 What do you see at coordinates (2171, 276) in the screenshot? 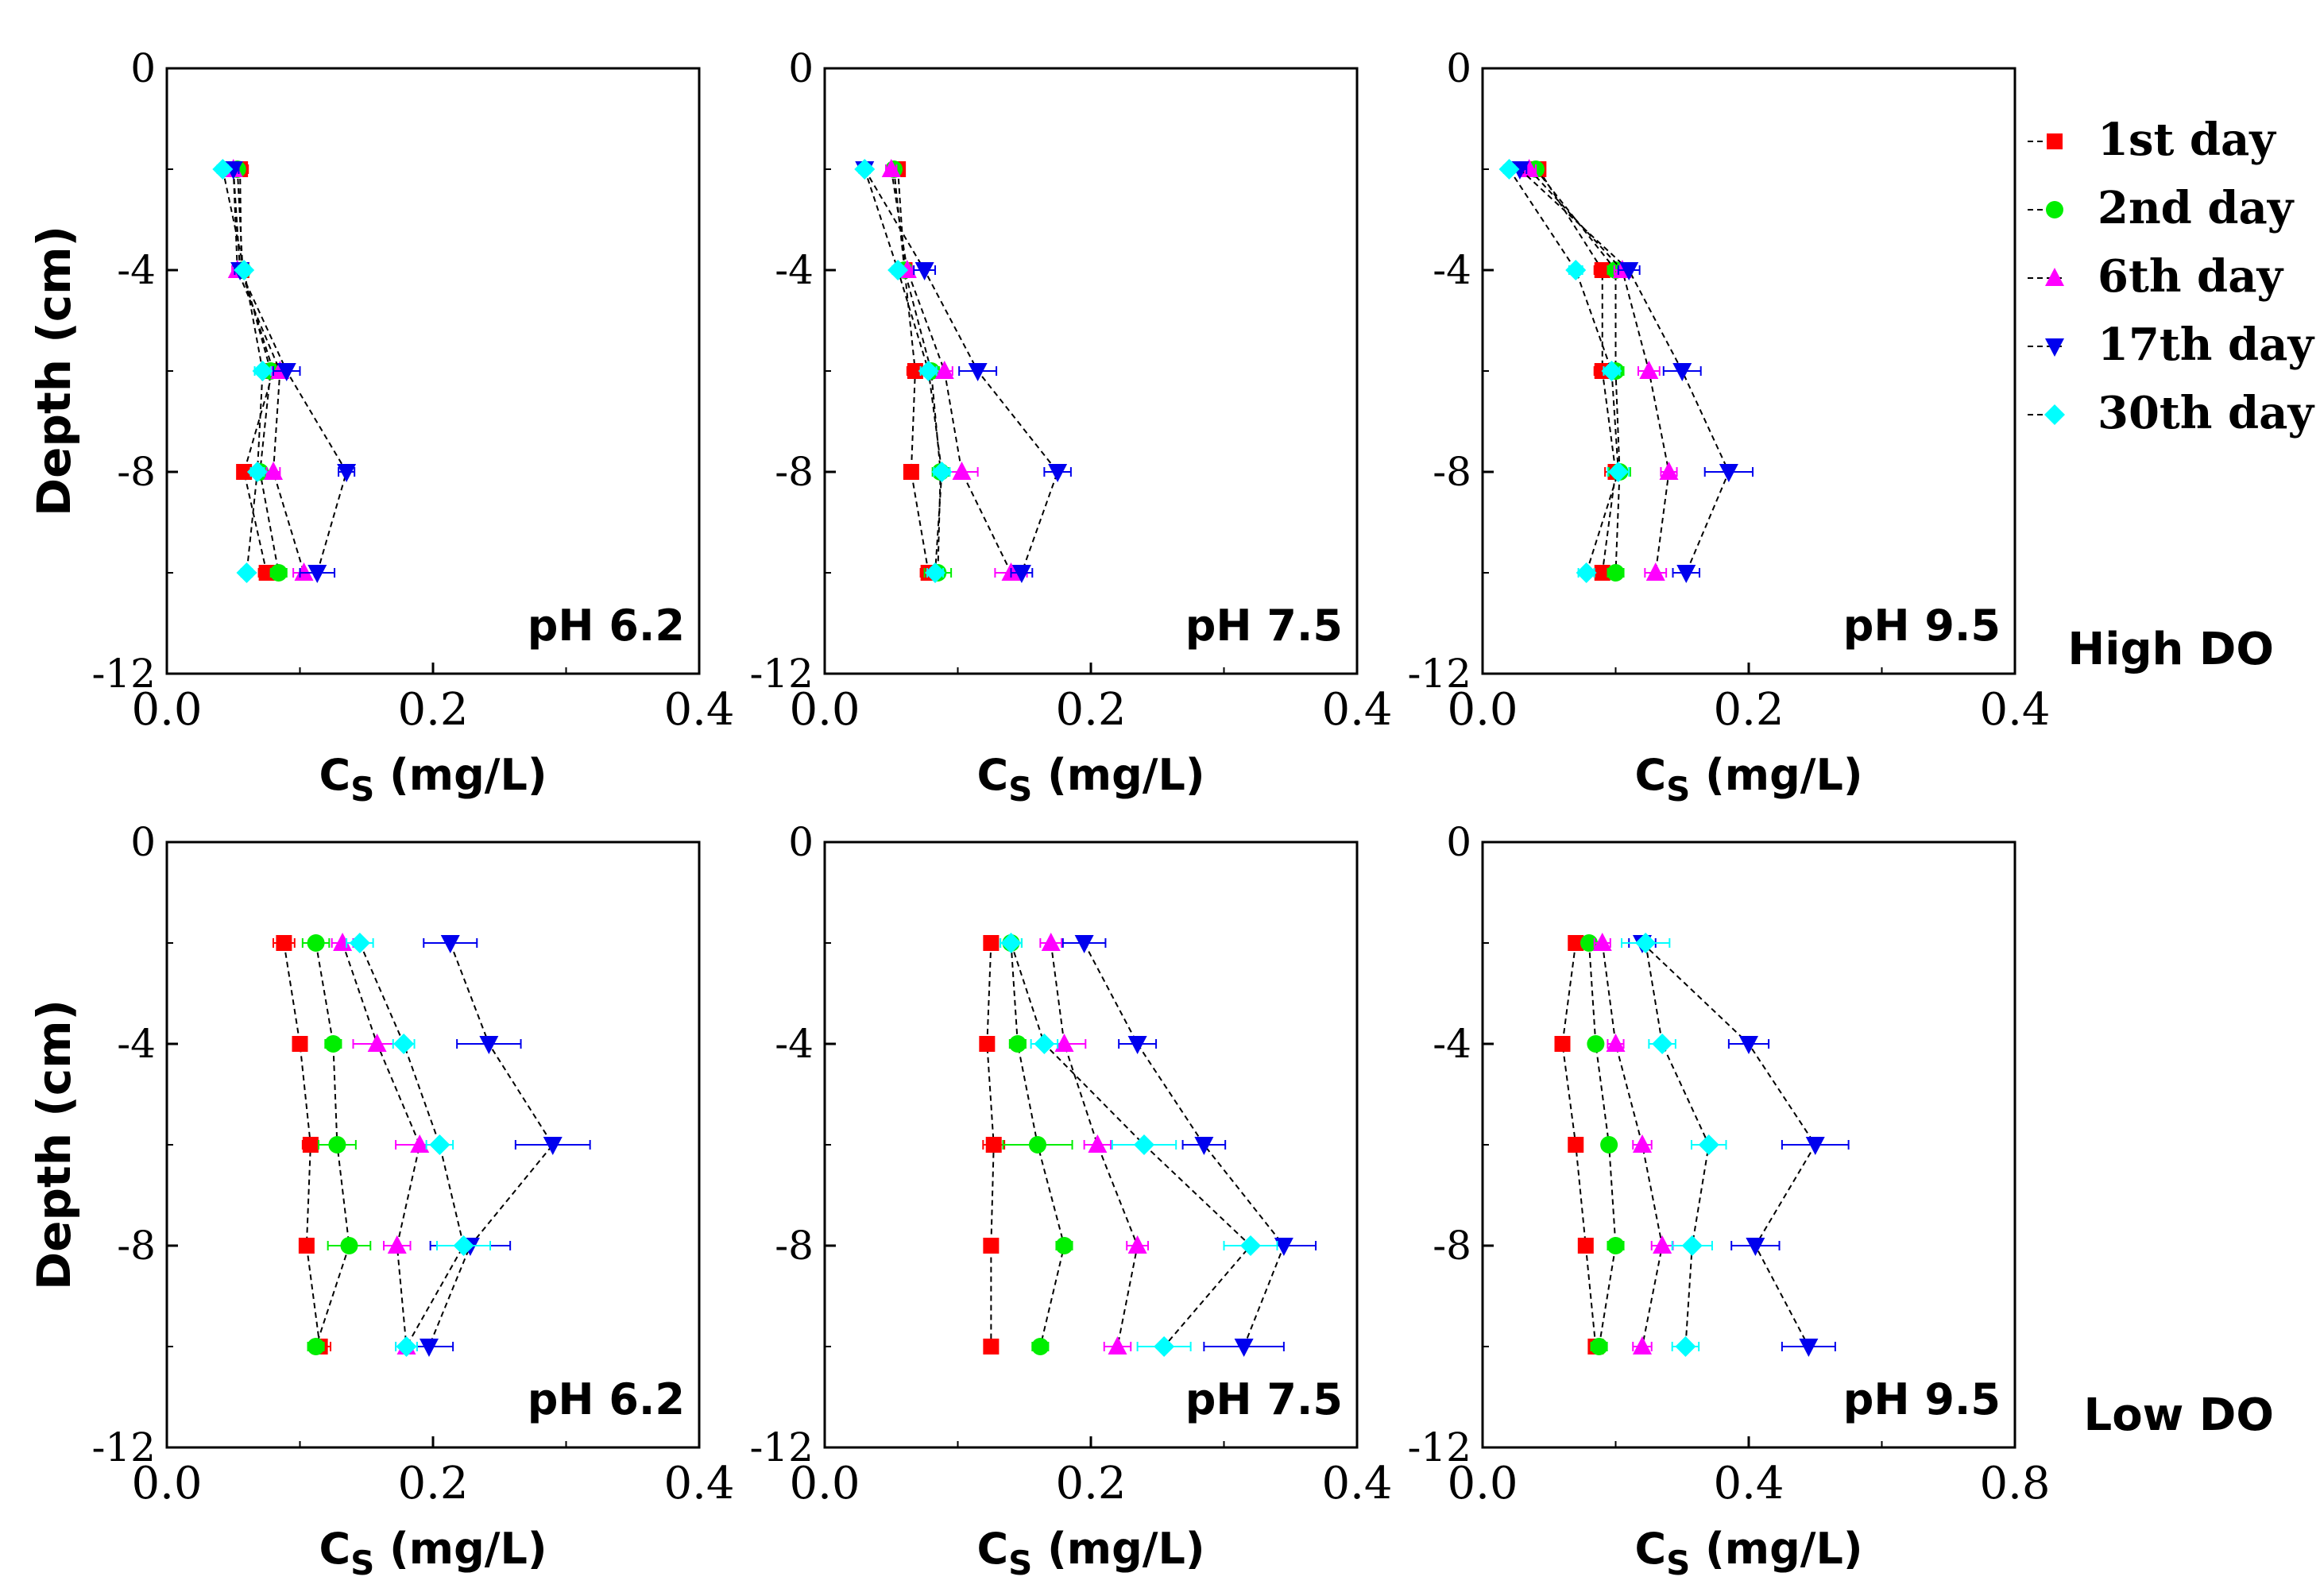
I see `legend: 1st day 2nd day 6th day 17th day 30th day` at bounding box center [2171, 276].